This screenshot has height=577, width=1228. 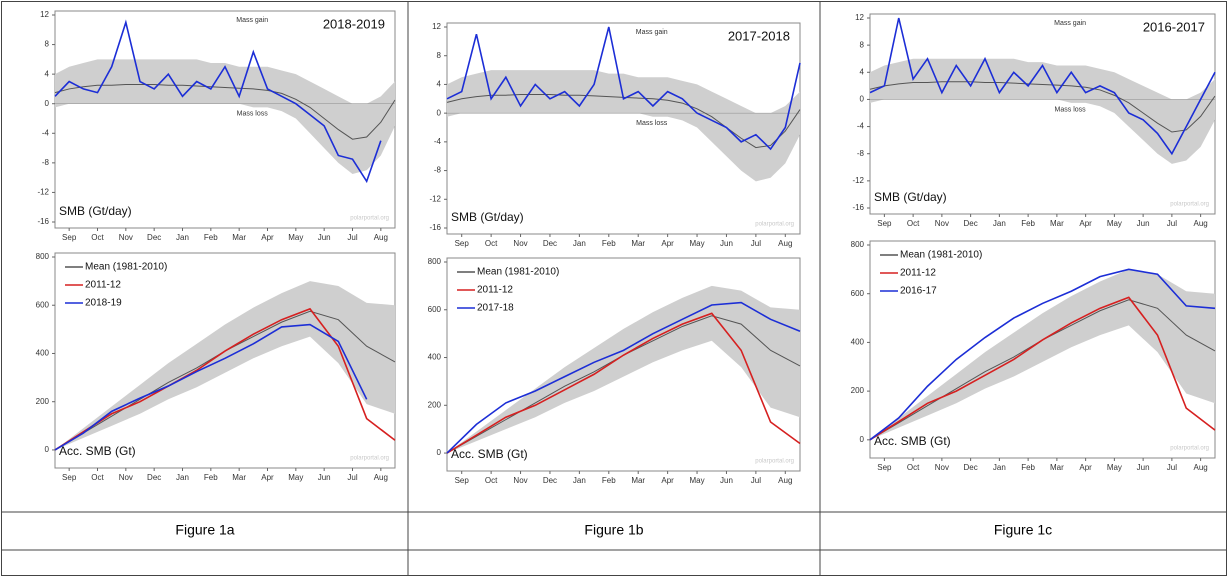 I want to click on y-tick-label: -8, so click(x=861, y=153).